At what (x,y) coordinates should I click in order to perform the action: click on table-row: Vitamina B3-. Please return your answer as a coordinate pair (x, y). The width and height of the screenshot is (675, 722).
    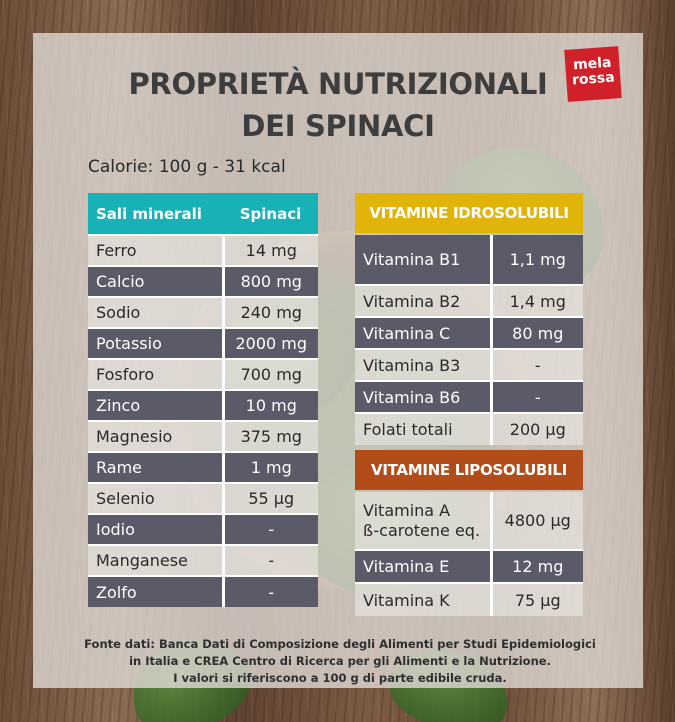
    Looking at the image, I should click on (469, 365).